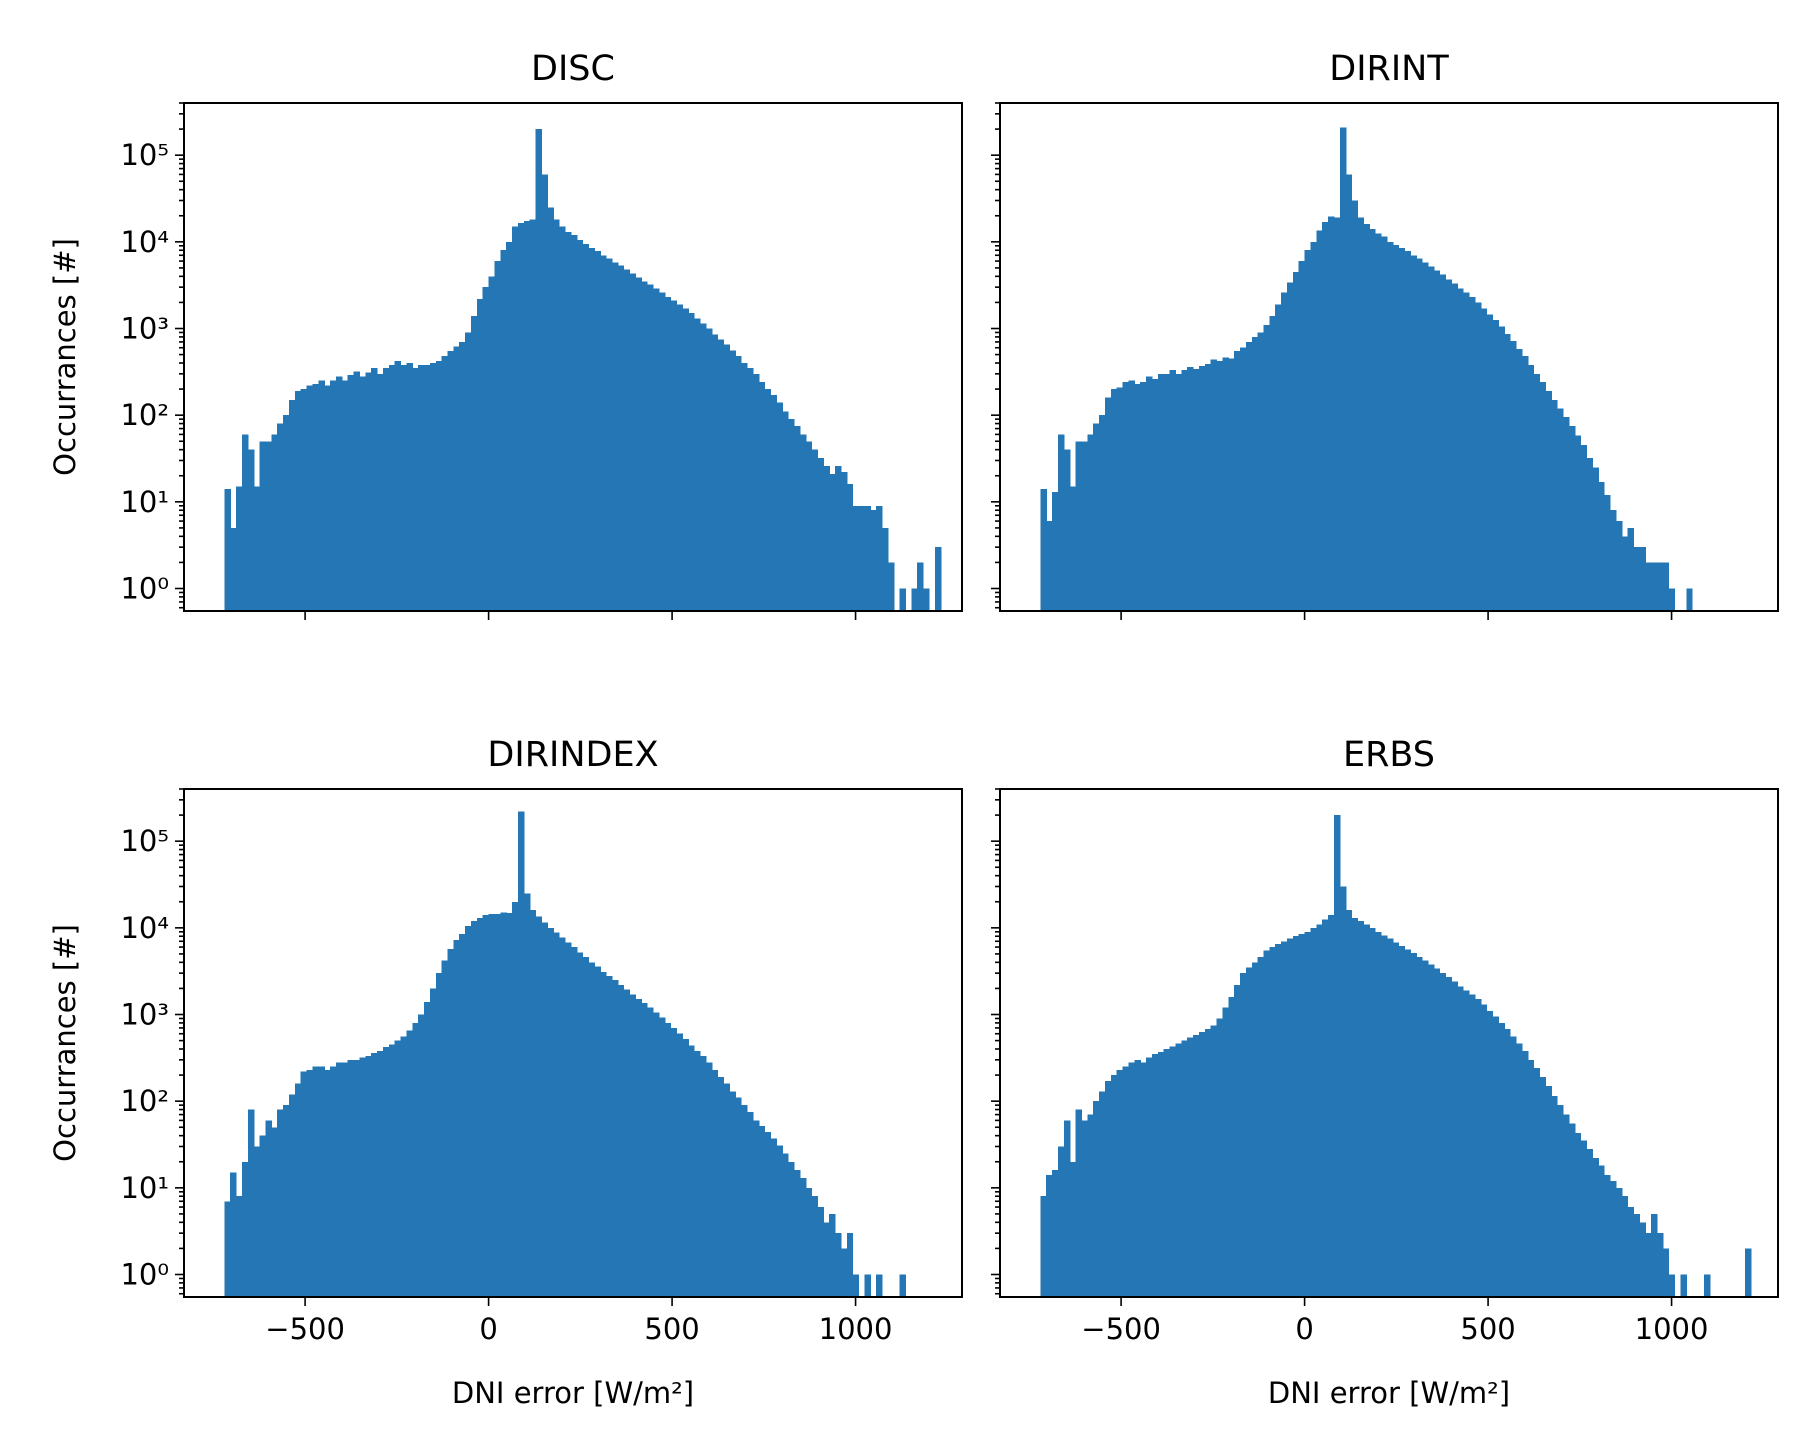  What do you see at coordinates (995, 1041) in the screenshot?
I see `y-axis-ticks` at bounding box center [995, 1041].